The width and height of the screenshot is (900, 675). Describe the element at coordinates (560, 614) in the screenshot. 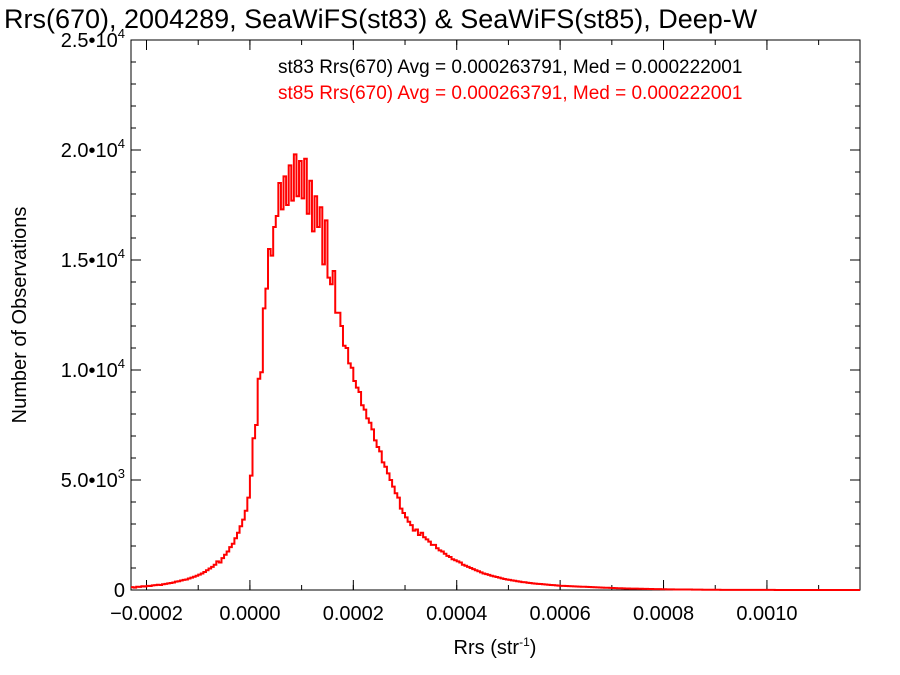

I see `x-tick-label: 0.0006` at that location.